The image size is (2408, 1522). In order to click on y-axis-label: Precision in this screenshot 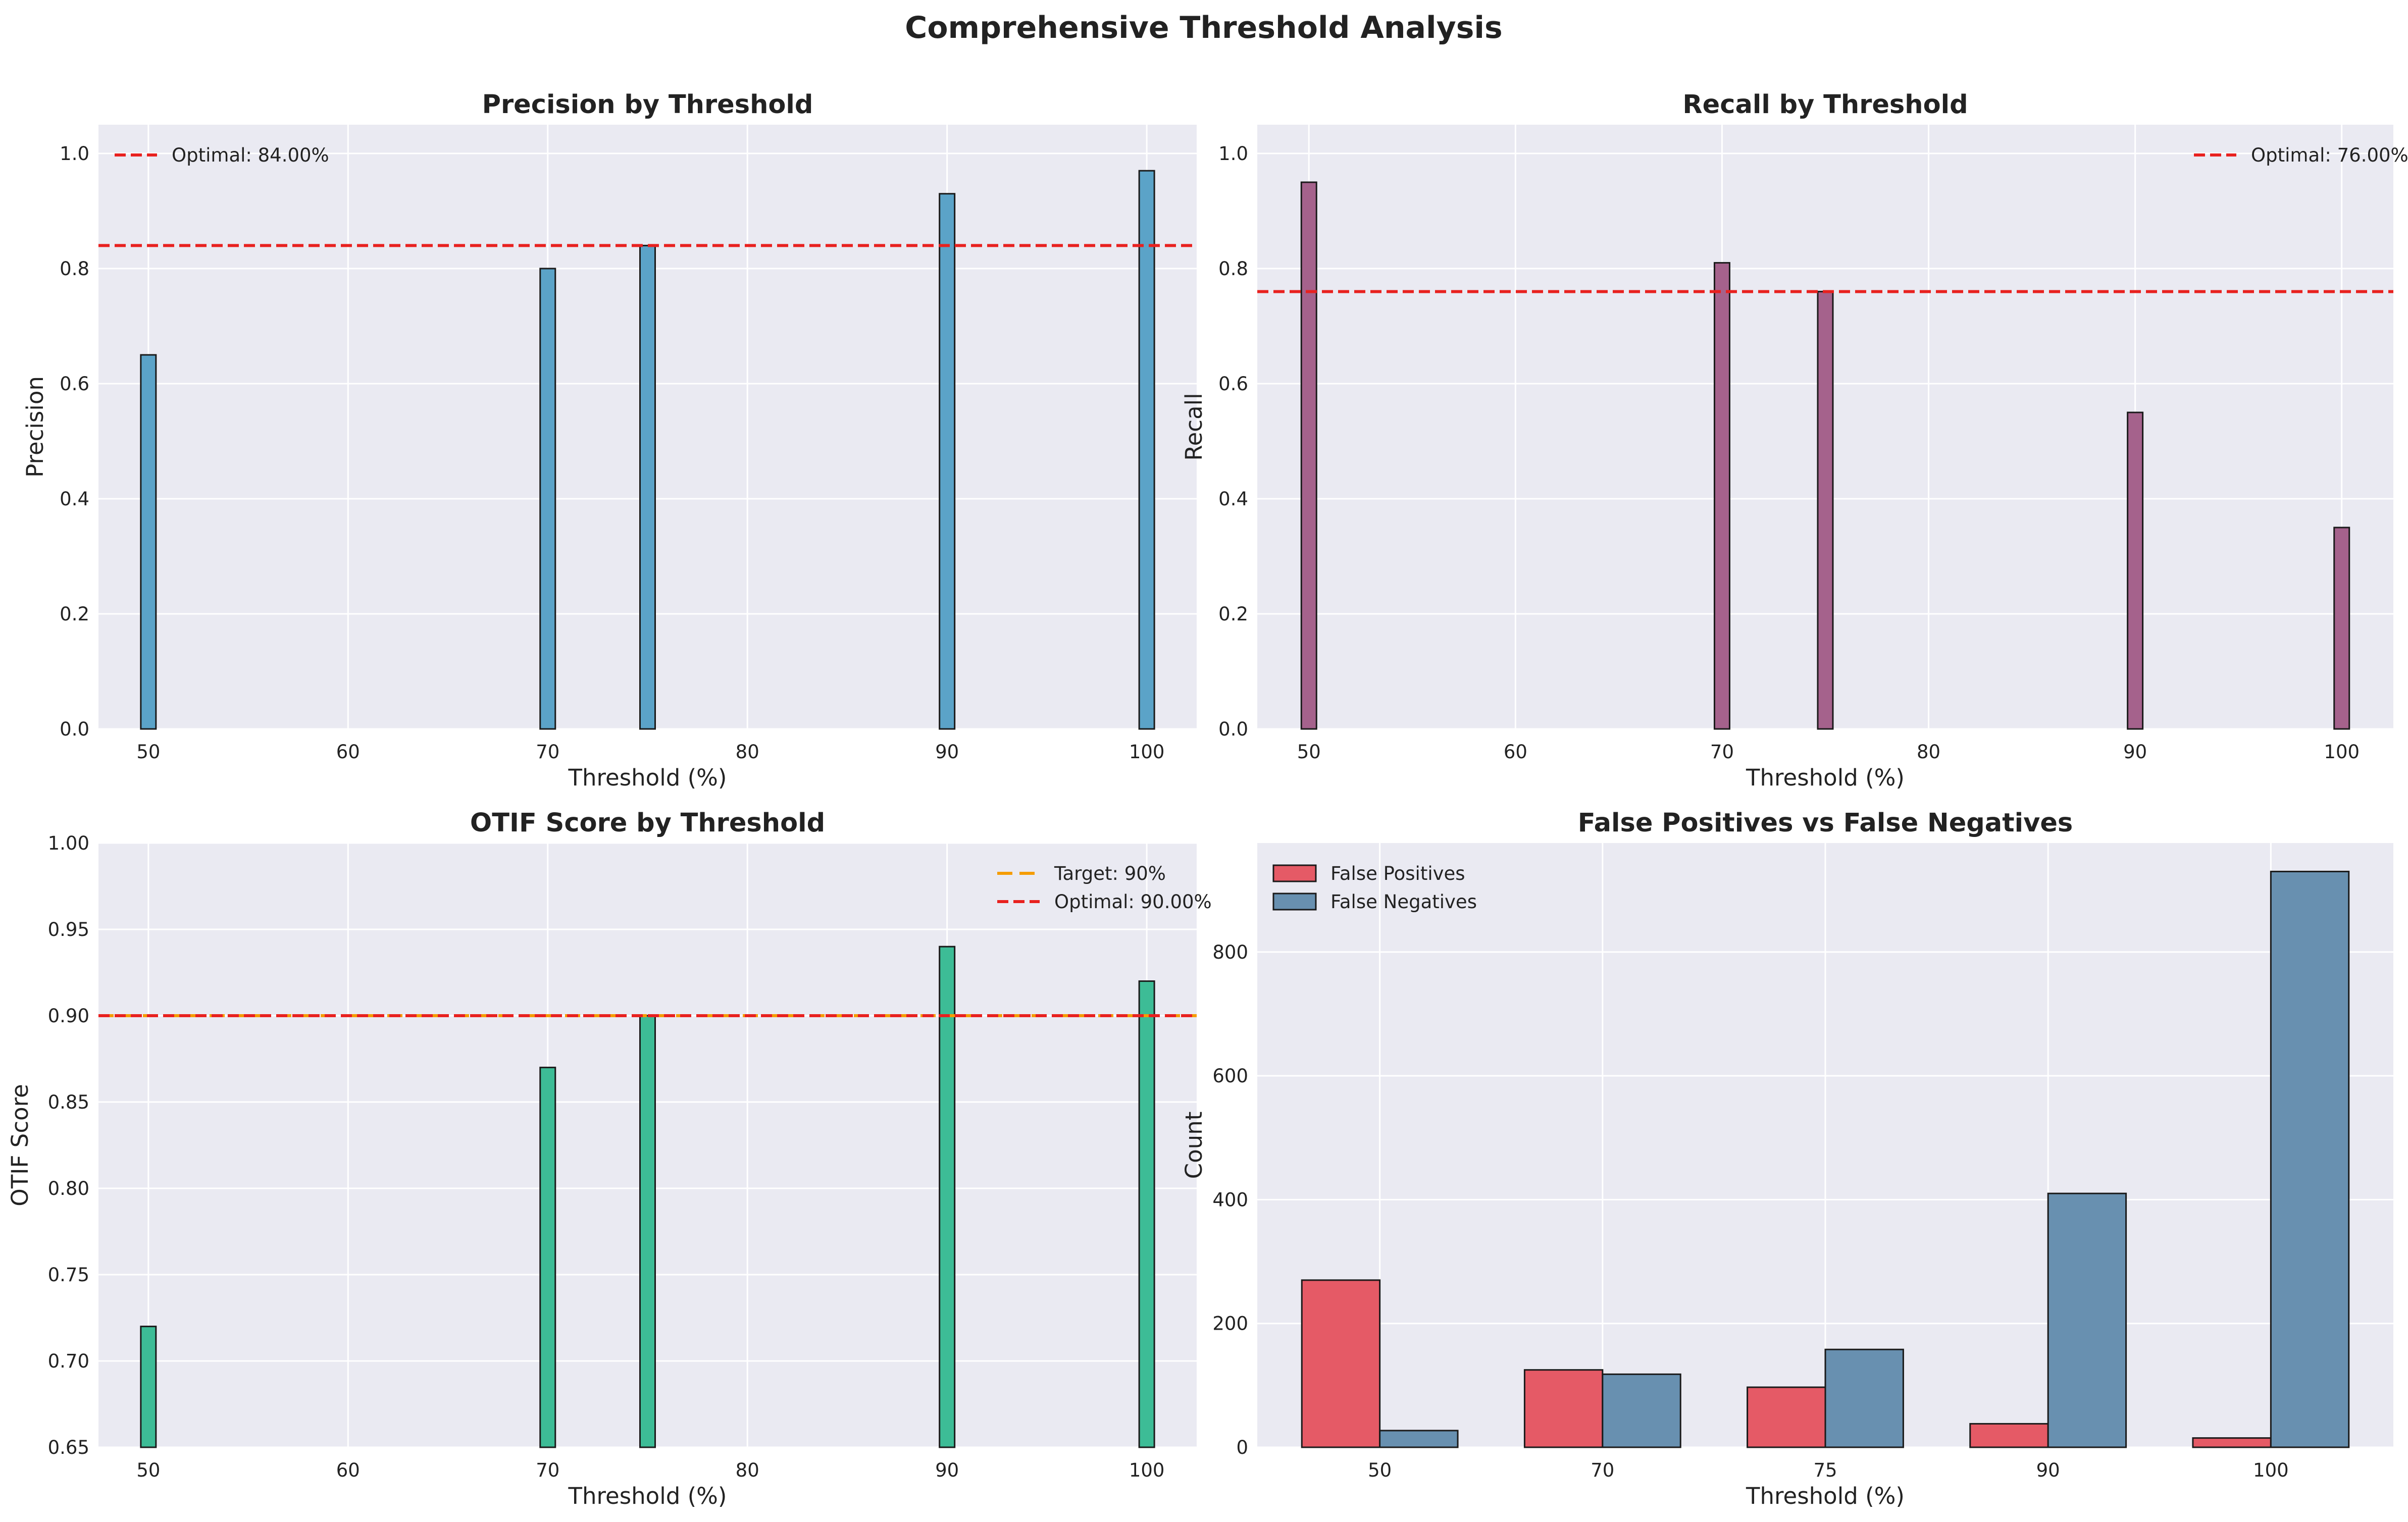, I will do `click(35, 427)`.